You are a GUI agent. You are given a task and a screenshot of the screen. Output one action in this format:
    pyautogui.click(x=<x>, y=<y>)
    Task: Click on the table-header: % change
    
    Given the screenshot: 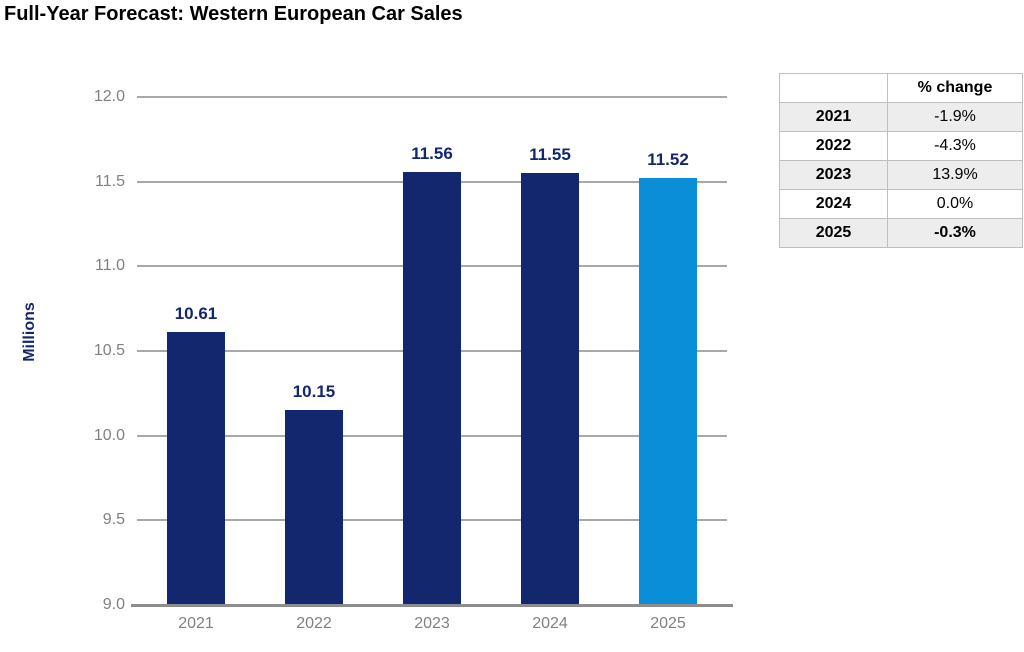 What is the action you would take?
    pyautogui.click(x=901, y=88)
    